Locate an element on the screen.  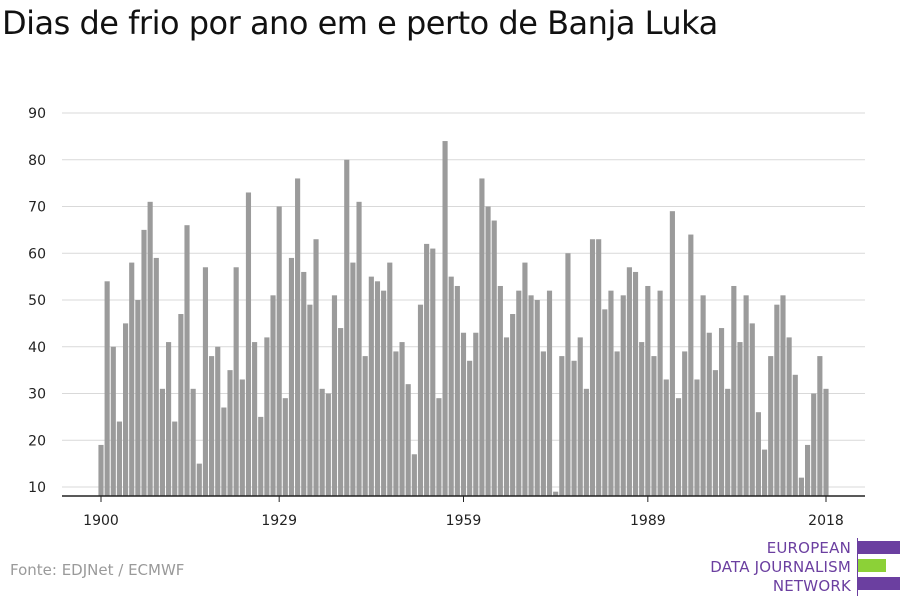
logo-bar-green is located at coordinates (872, 565).